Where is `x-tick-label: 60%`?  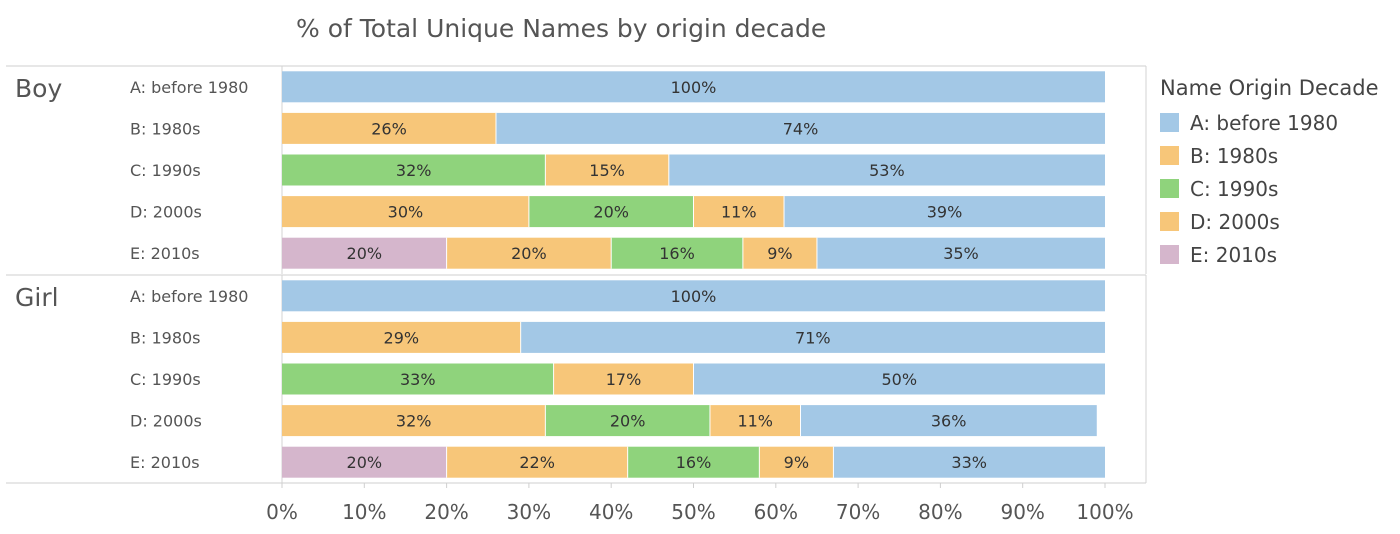
x-tick-label: 60% is located at coordinates (776, 512).